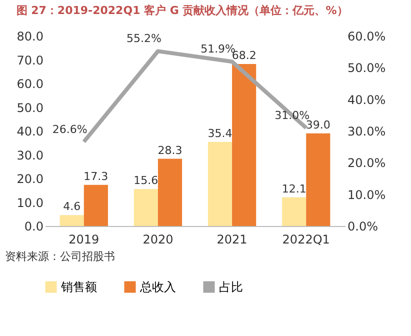 This screenshot has width=411, height=336. What do you see at coordinates (30, 84) in the screenshot?
I see `y-tick-label: 60.0` at bounding box center [30, 84].